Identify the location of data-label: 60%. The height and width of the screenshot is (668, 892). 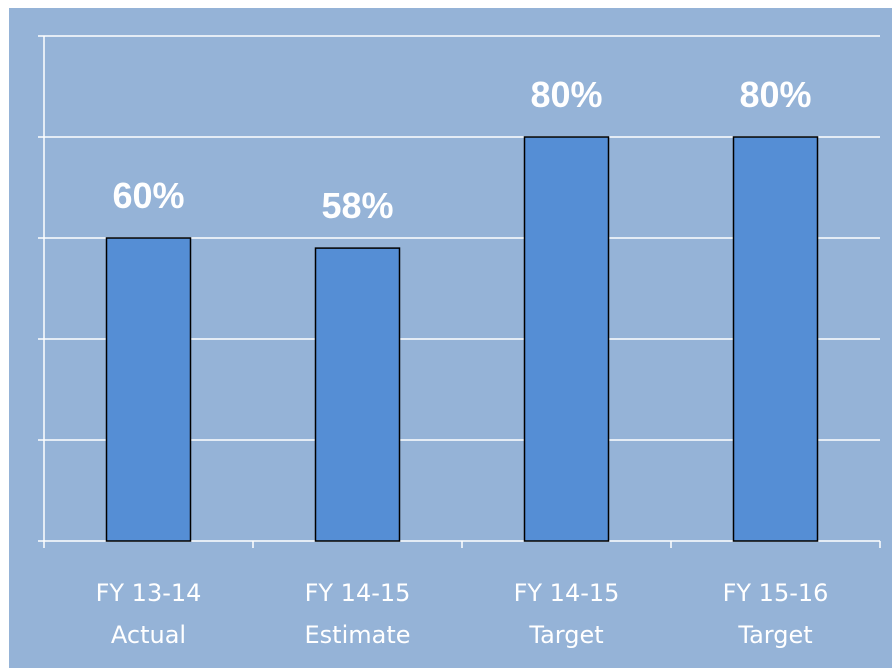
(148, 195).